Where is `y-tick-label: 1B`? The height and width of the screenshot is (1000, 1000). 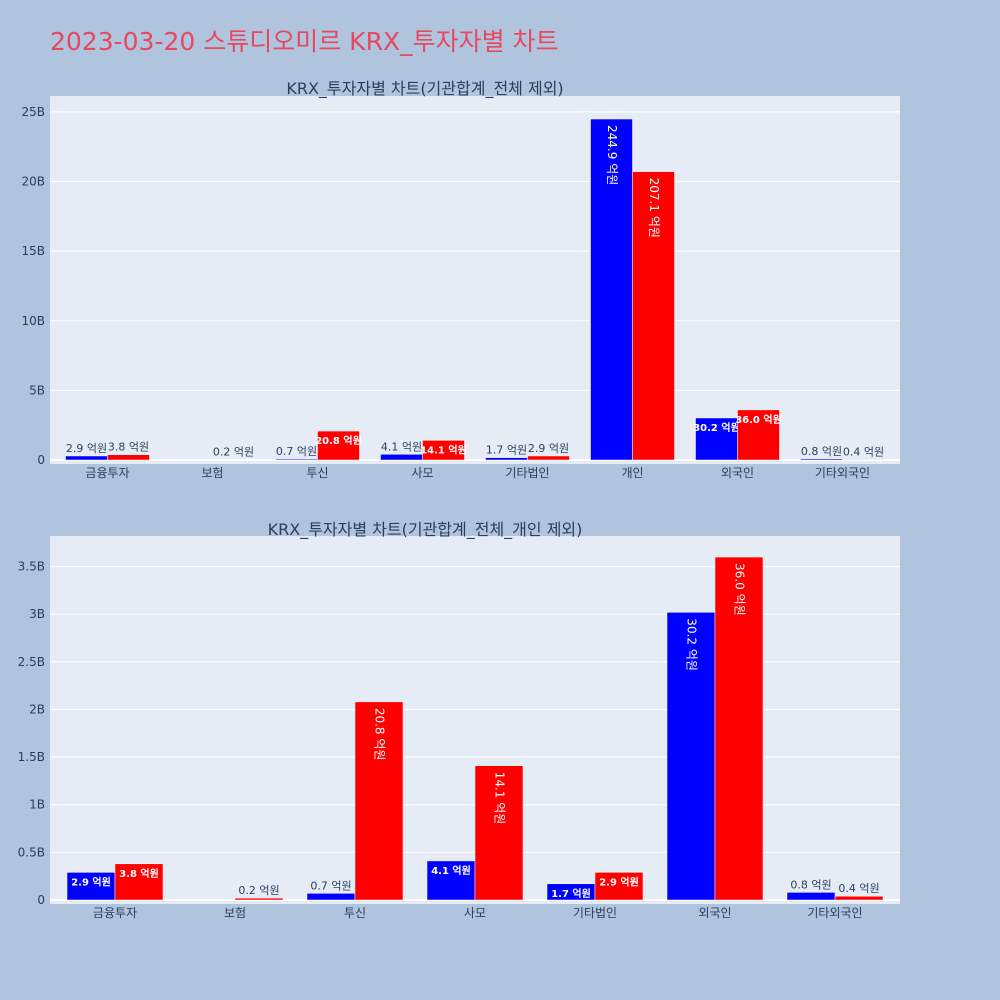 y-tick-label: 1B is located at coordinates (37, 805).